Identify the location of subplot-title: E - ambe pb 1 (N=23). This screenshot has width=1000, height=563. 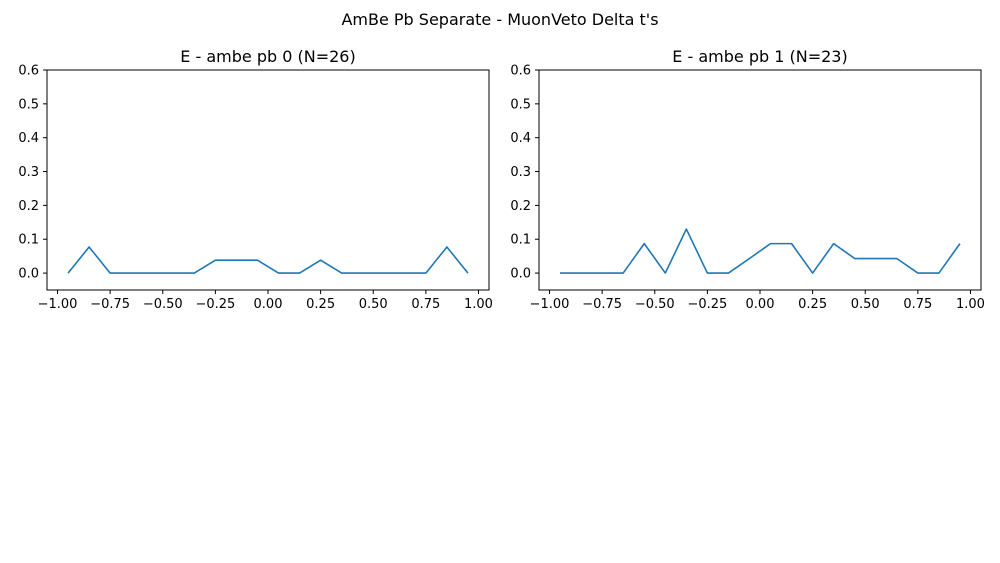
(759, 56).